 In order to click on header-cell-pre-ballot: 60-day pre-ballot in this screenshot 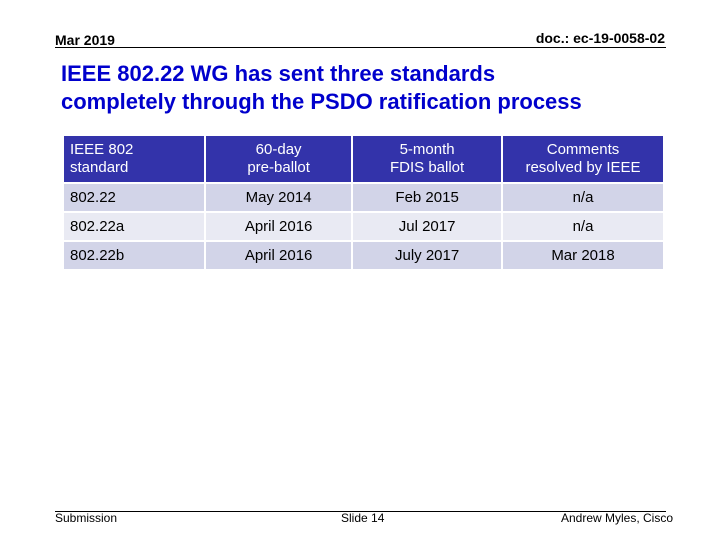, I will do `click(278, 159)`.